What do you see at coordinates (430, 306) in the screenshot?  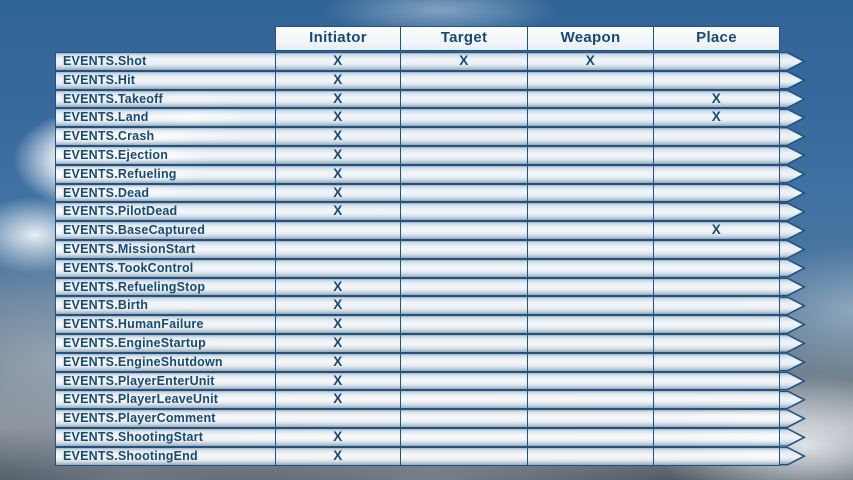 I see `table-row: EVENTS.Birth X` at bounding box center [430, 306].